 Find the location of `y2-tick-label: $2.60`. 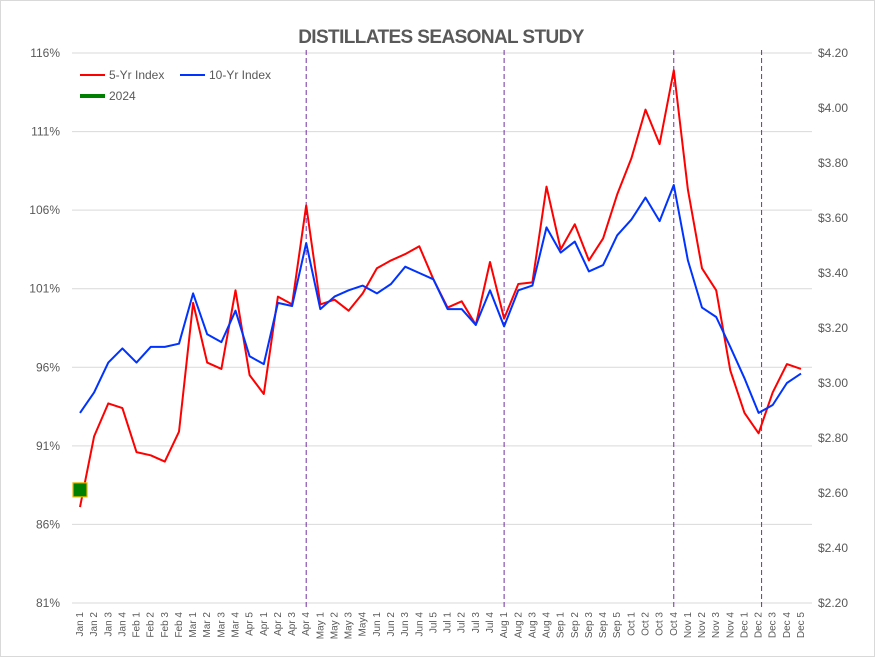

y2-tick-label: $2.60 is located at coordinates (833, 493).